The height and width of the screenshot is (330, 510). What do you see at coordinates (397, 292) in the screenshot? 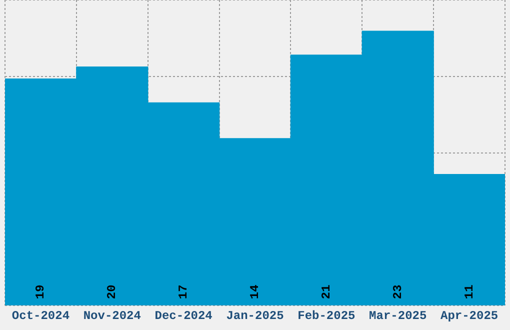
I see `data-label: 23` at bounding box center [397, 292].